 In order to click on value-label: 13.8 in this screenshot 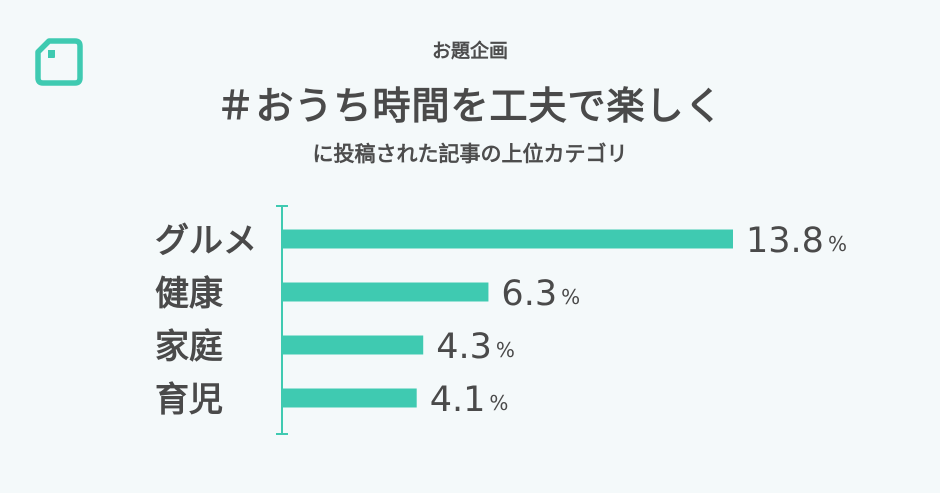, I will do `click(785, 241)`.